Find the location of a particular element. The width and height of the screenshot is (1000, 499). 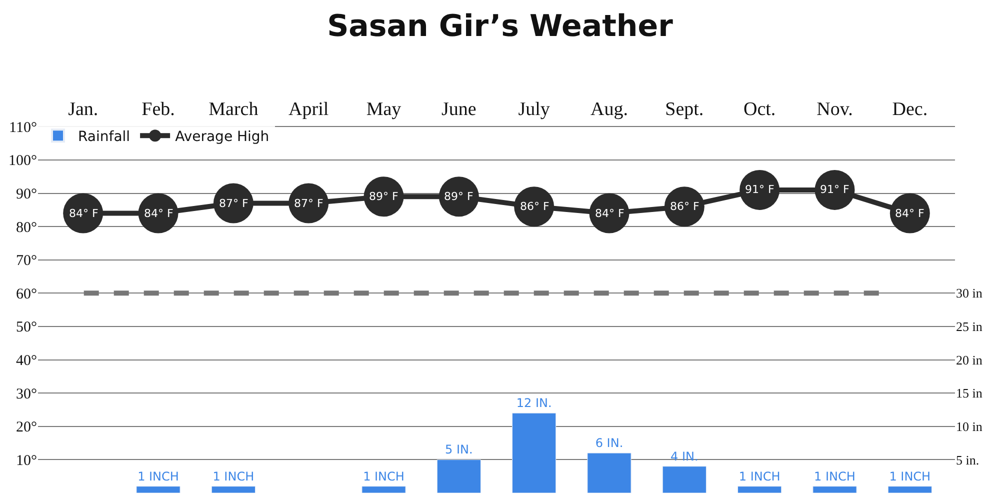

x-tick-label: April is located at coordinates (308, 109).